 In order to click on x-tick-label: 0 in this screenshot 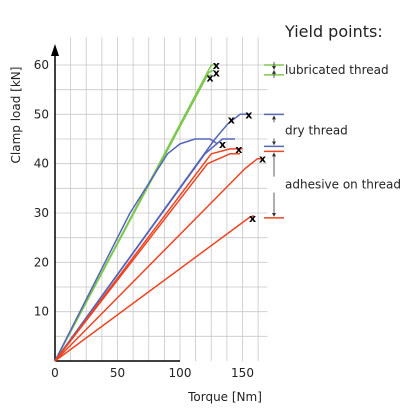, I will do `click(55, 373)`.